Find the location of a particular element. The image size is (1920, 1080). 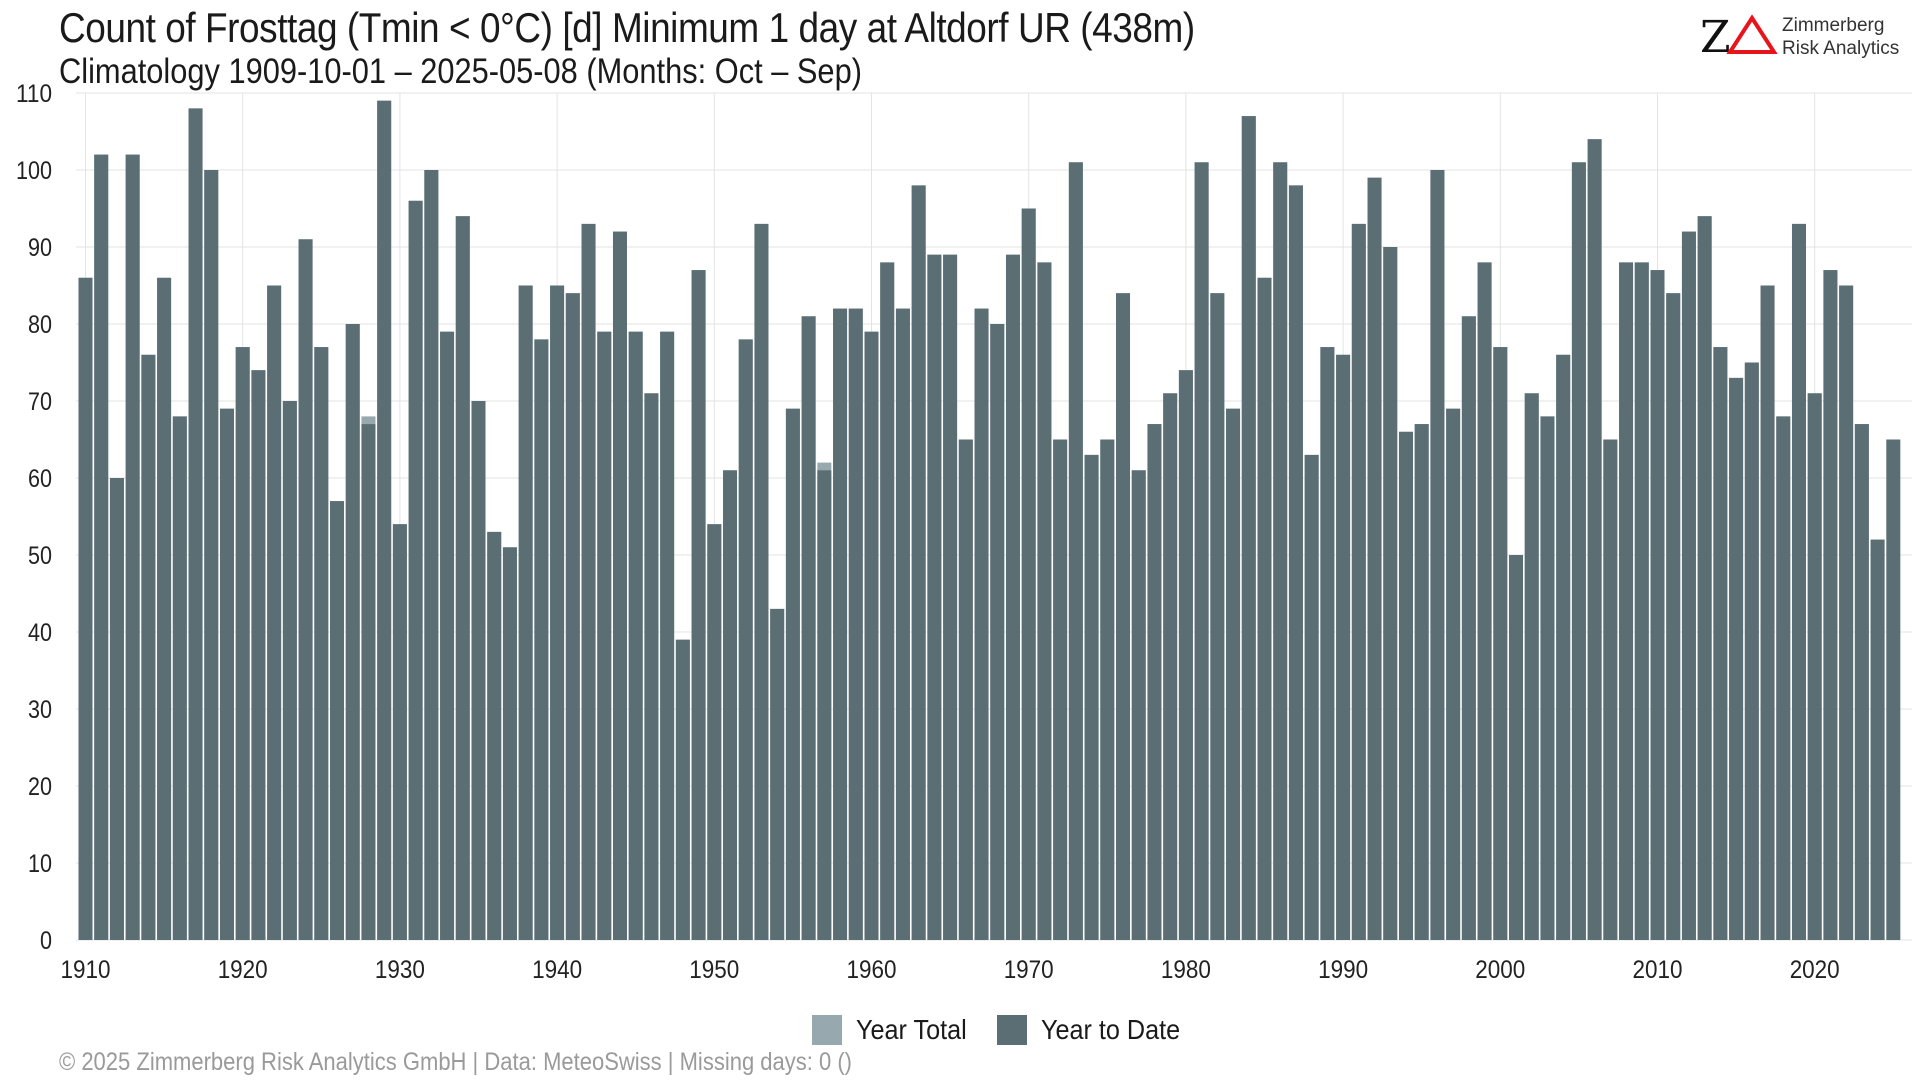

y-tick-label: 90 is located at coordinates (40, 248).